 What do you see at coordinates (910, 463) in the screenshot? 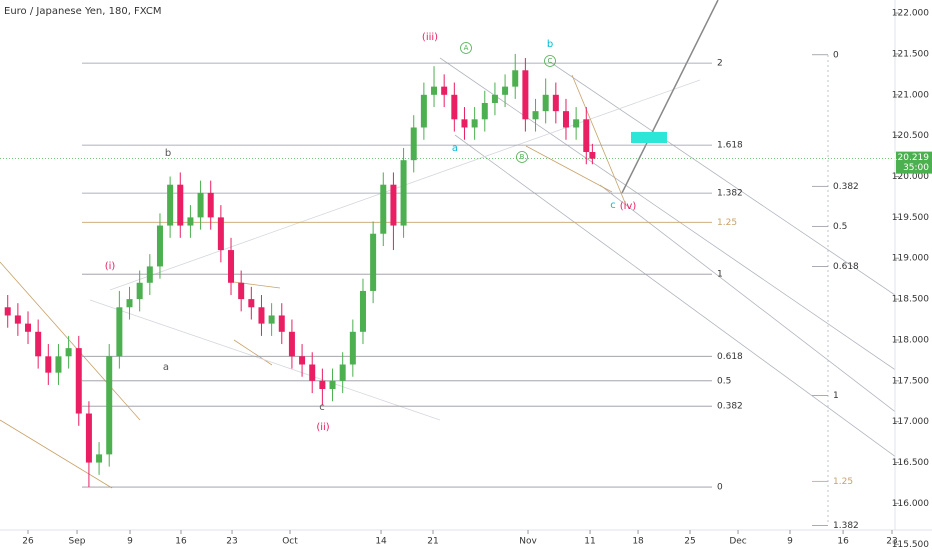
I see `y-tick-label: 116.500` at bounding box center [910, 463].